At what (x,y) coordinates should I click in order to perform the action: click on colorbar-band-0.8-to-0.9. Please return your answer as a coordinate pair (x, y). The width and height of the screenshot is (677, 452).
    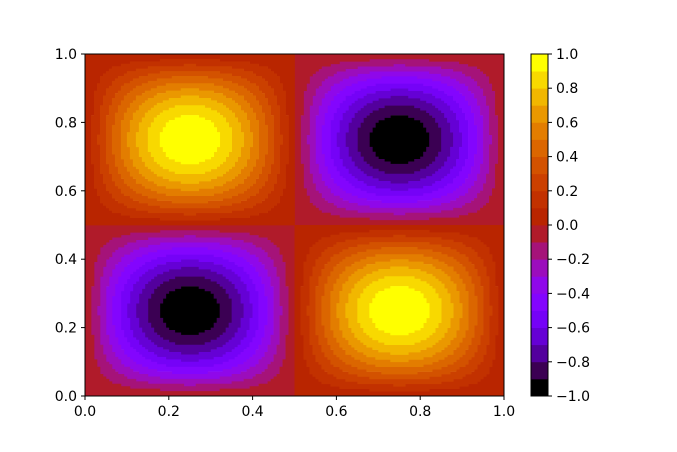
    Looking at the image, I should click on (539, 80).